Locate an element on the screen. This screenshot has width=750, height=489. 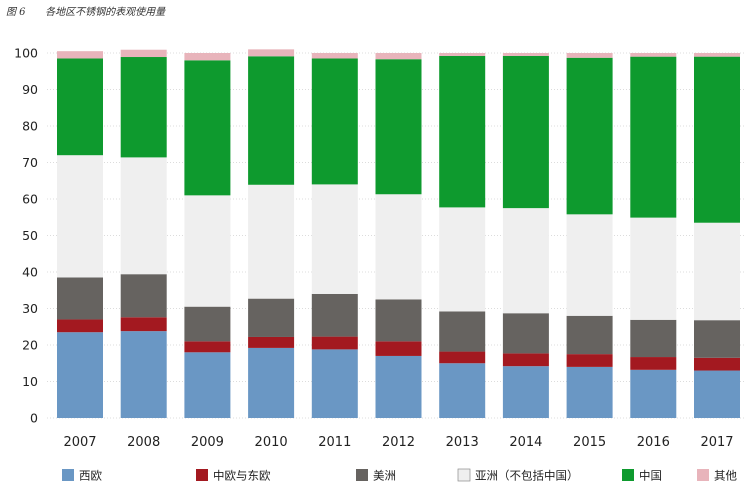
bar-stack-2017 is located at coordinates (717, 235).